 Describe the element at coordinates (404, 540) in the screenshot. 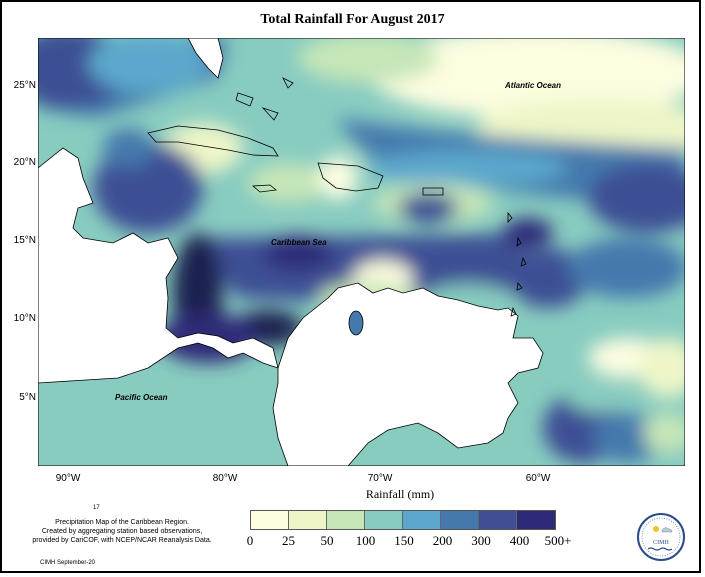

I see `legend-label: 150` at that location.